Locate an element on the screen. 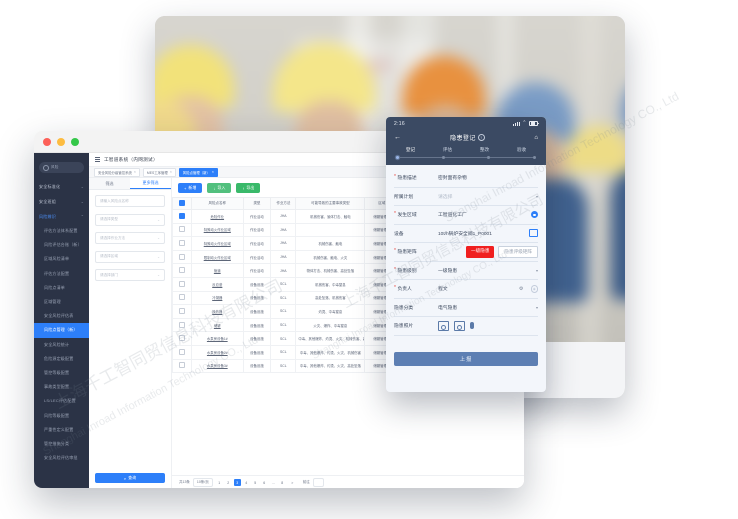 This screenshot has height=519, width=738. back-icon: ← is located at coordinates (397, 137).